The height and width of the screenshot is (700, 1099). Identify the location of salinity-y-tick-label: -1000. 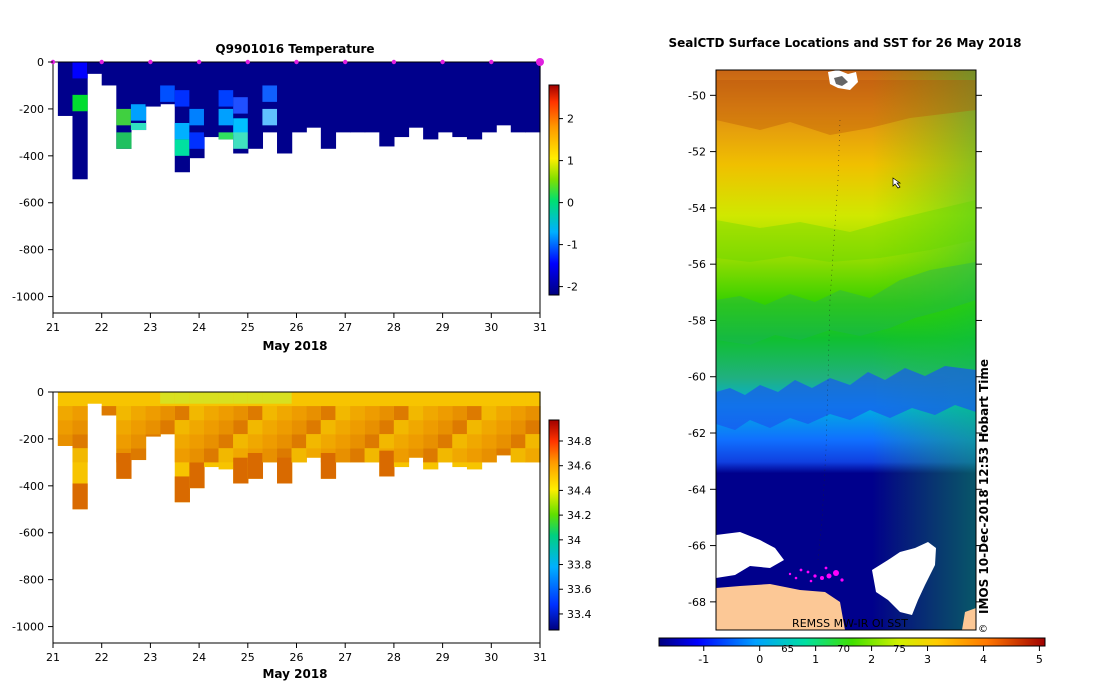
(28, 627).